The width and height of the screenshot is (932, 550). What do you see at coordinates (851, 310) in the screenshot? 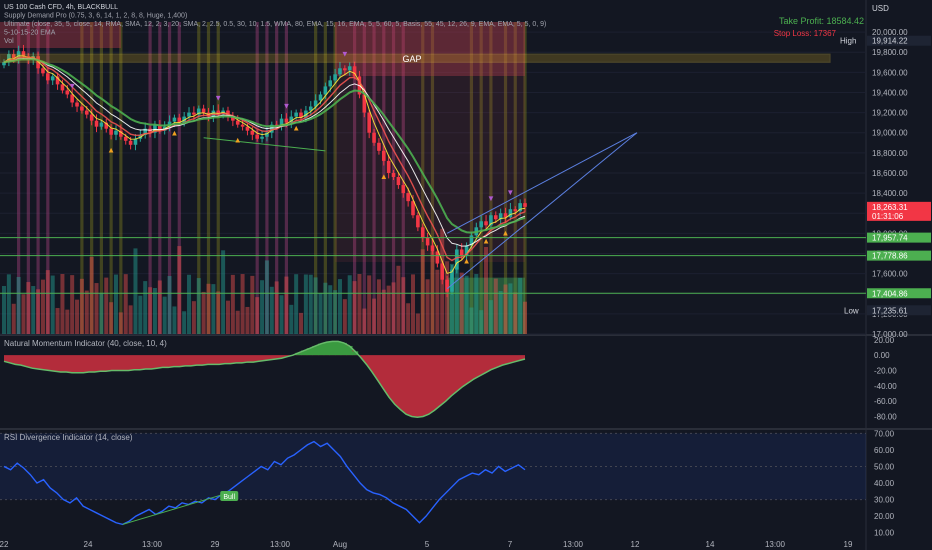
I see `low-label: Low` at bounding box center [851, 310].